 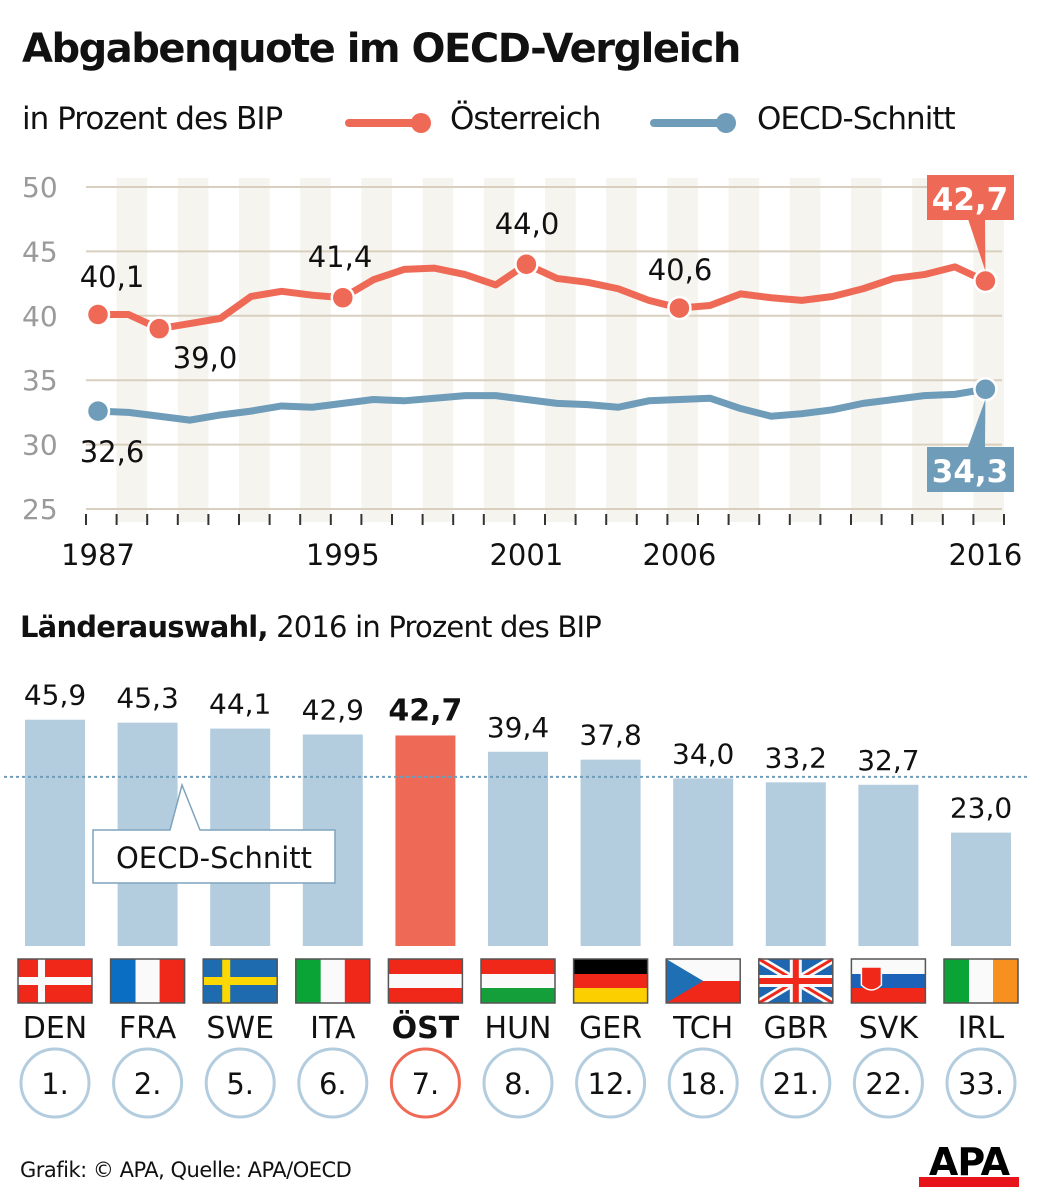 I want to click on country-label: ITA, so click(x=333, y=1028).